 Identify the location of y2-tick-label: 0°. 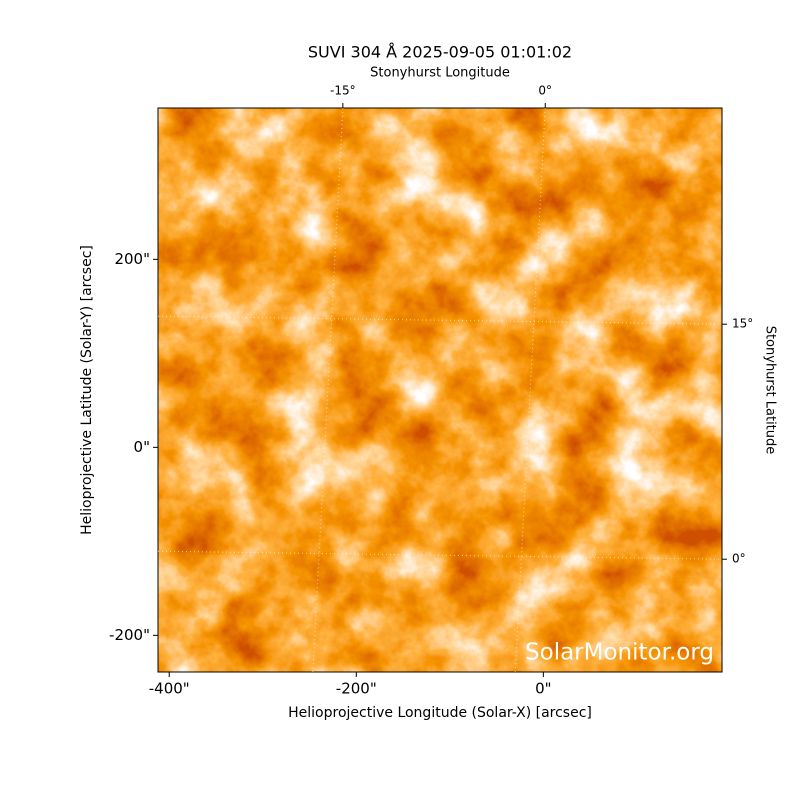
(739, 559).